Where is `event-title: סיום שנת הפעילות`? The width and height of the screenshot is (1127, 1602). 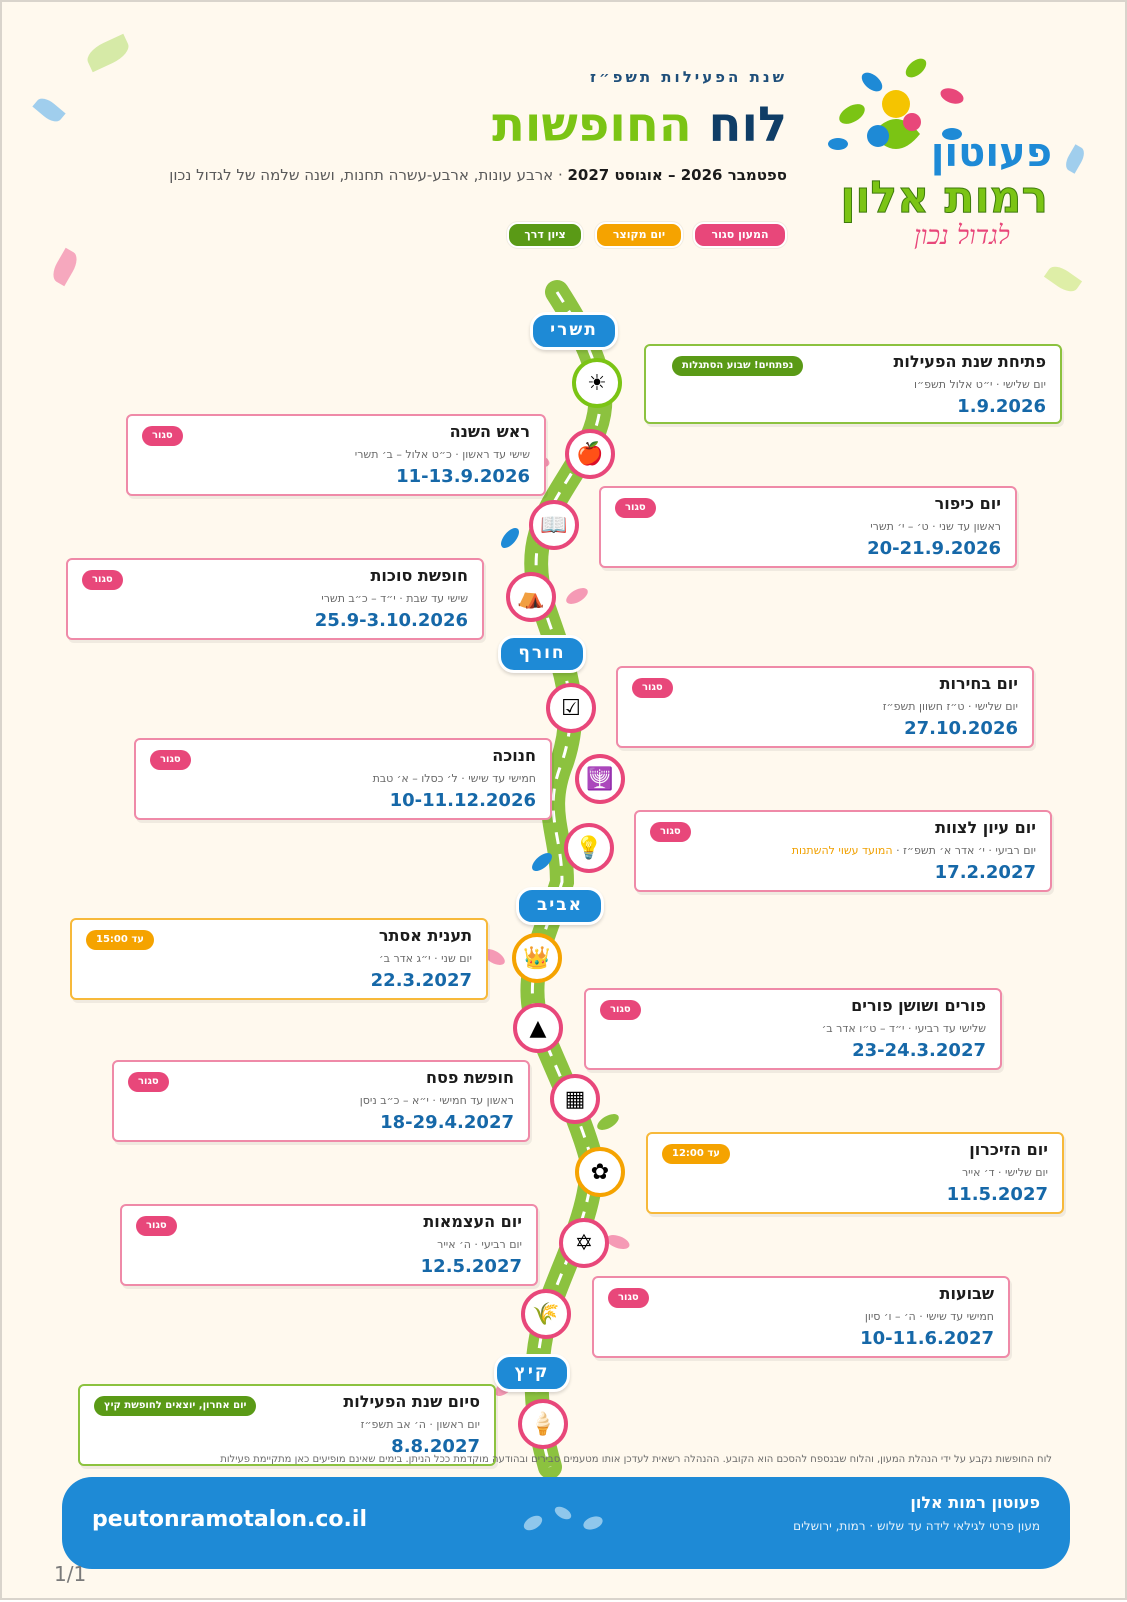 event-title: סיום שנת הפעילות is located at coordinates (411, 1401).